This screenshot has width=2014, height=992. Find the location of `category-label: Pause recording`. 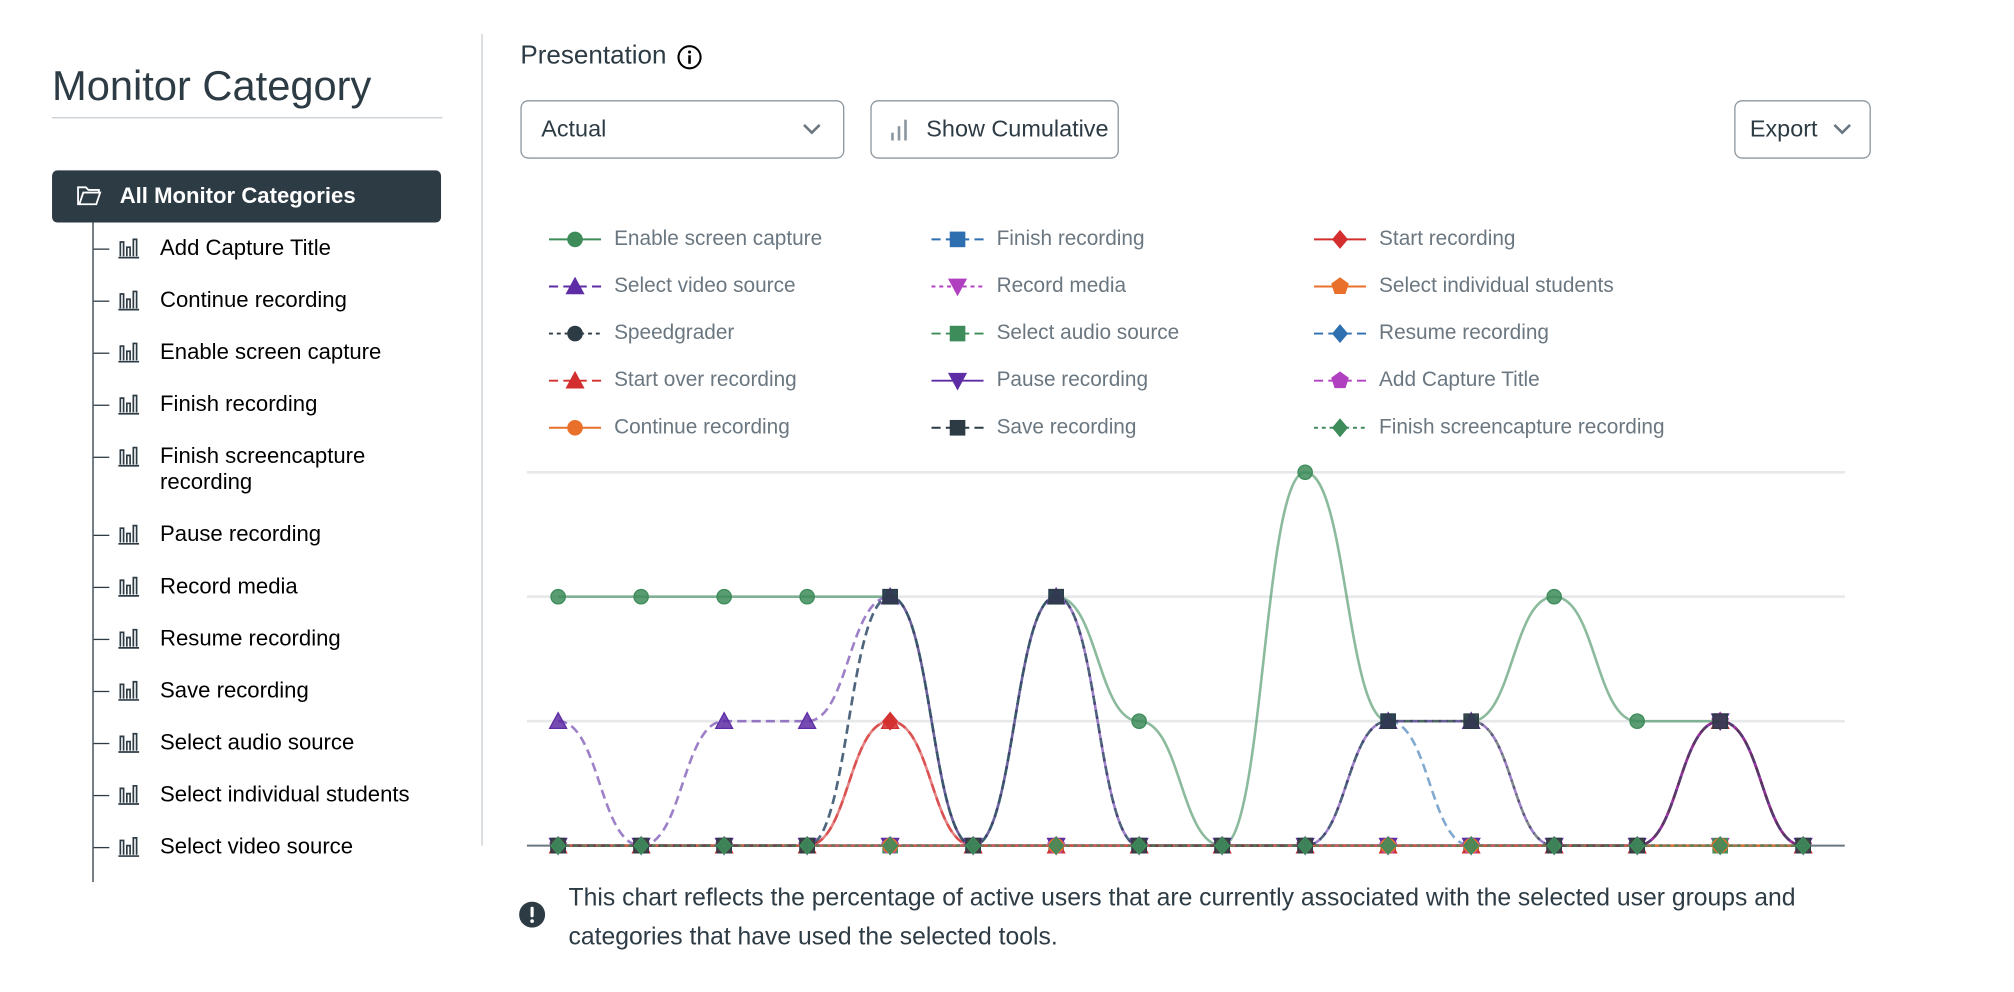

category-label: Pause recording is located at coordinates (241, 534).